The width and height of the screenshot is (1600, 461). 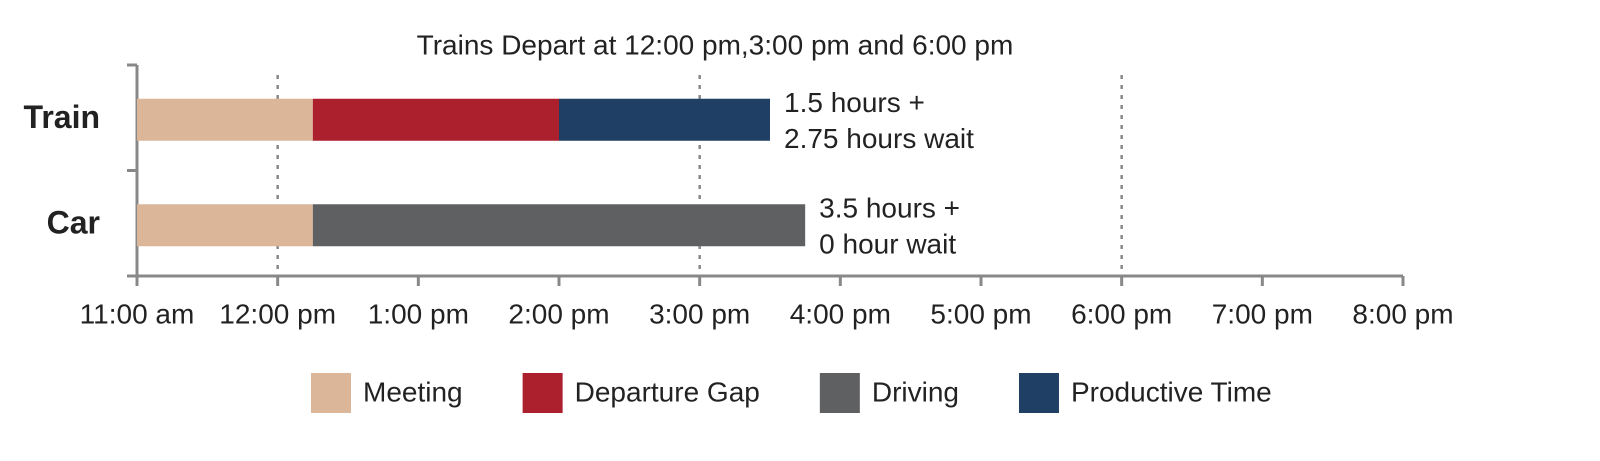 What do you see at coordinates (418, 313) in the screenshot?
I see `x-tick-label: 1:00 pm` at bounding box center [418, 313].